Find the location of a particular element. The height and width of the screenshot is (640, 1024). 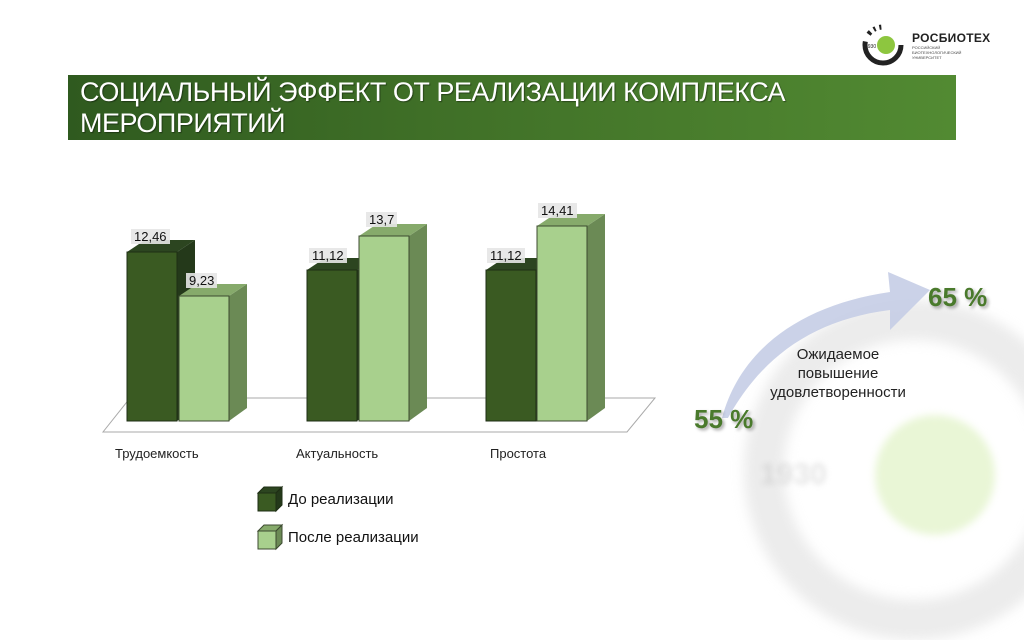

bar-aktualnost-after is located at coordinates (392, 323).